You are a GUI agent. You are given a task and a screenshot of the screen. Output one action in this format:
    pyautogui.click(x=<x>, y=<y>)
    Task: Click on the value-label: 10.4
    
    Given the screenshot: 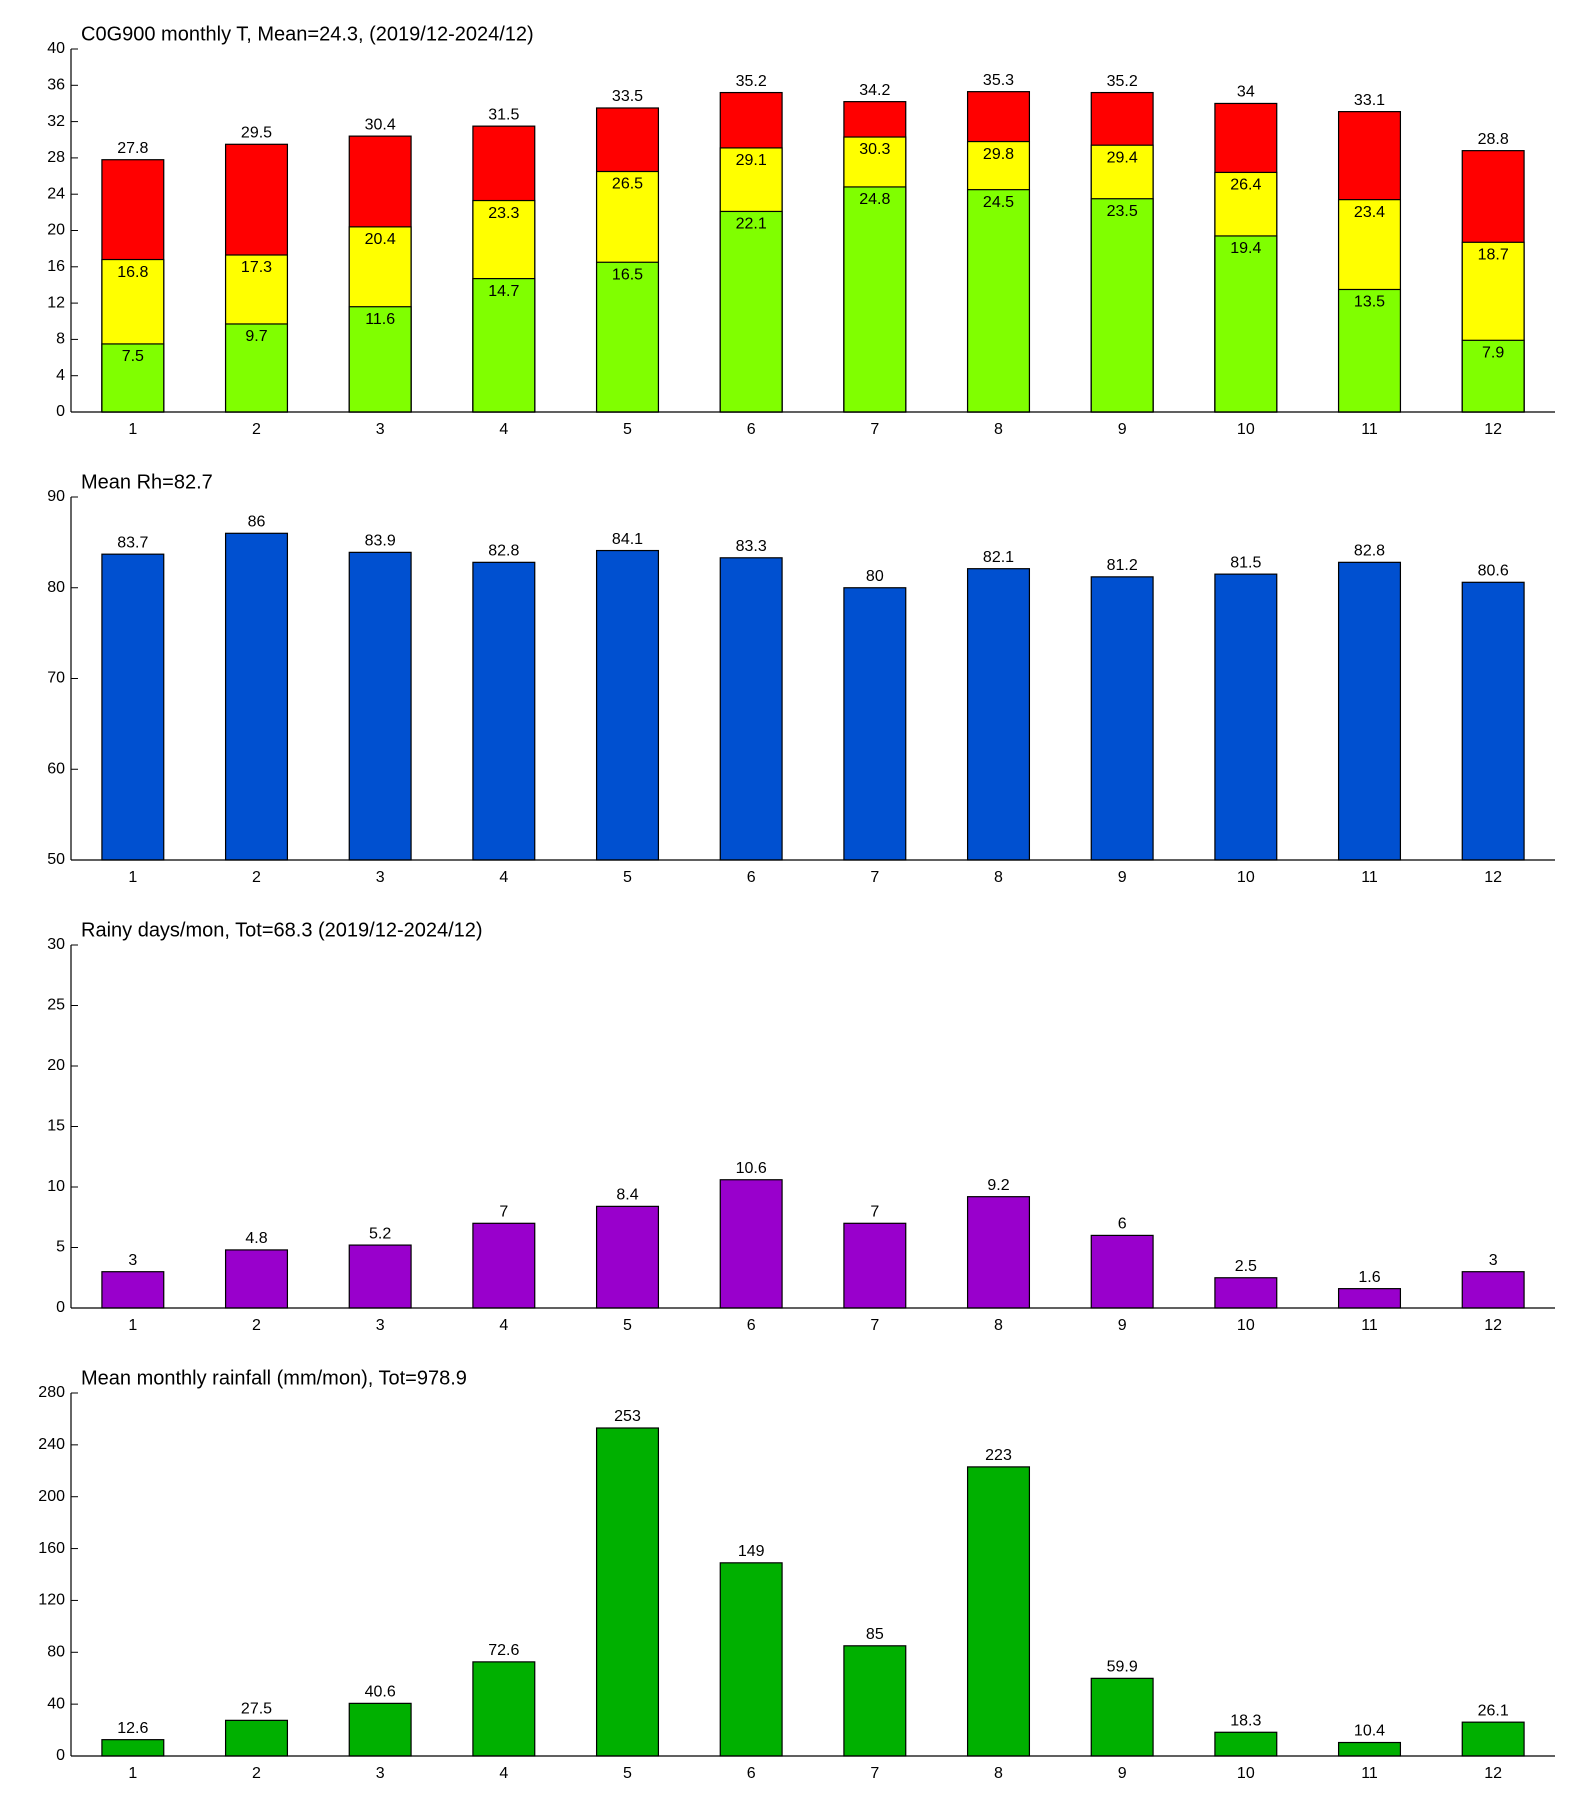 What is the action you would take?
    pyautogui.click(x=1369, y=1731)
    